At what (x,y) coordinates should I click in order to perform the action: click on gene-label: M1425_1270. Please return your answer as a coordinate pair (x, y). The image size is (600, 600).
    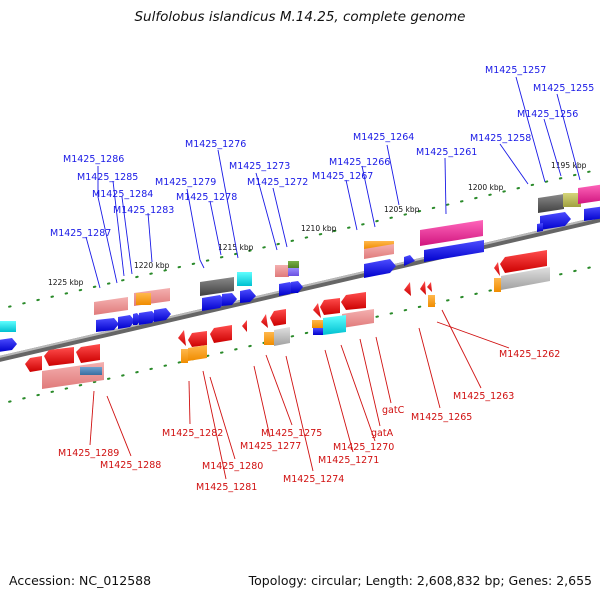
    Looking at the image, I should click on (363, 447).